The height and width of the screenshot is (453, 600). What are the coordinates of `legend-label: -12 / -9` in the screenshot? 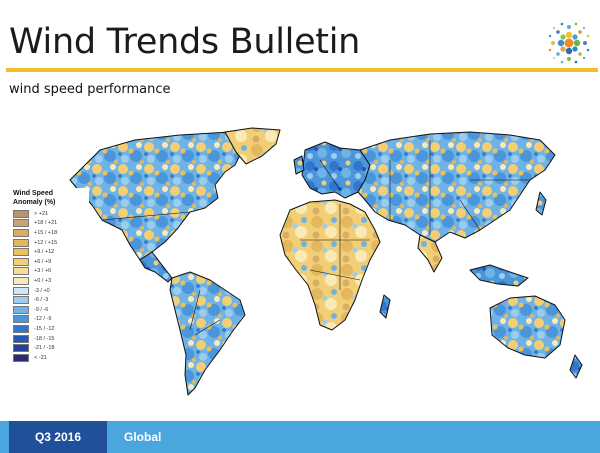 It's located at (43, 319).